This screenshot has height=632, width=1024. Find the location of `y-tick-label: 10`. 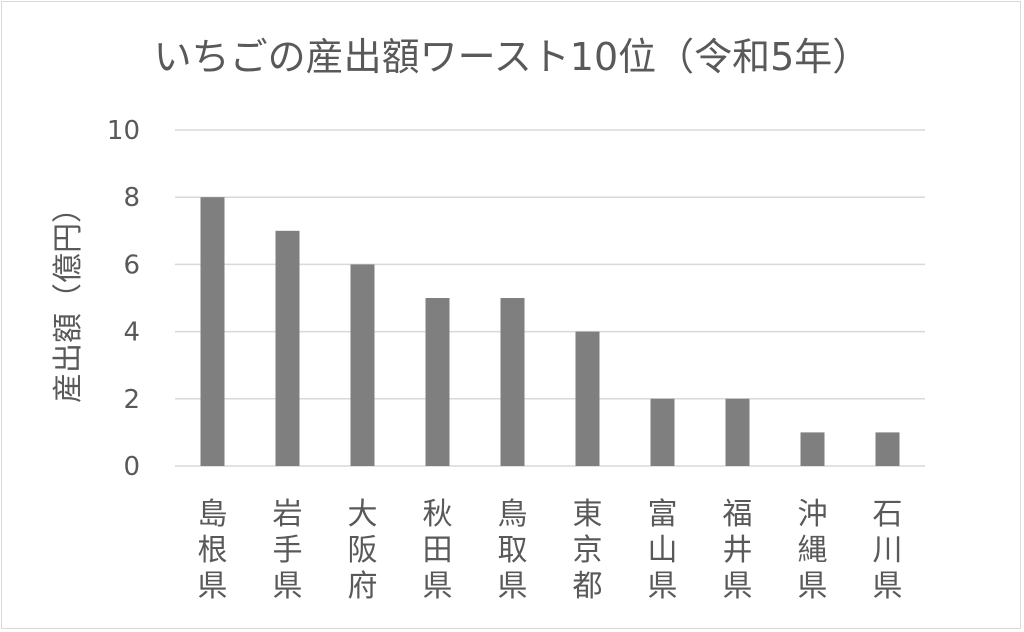

y-tick-label: 10 is located at coordinates (123, 131).